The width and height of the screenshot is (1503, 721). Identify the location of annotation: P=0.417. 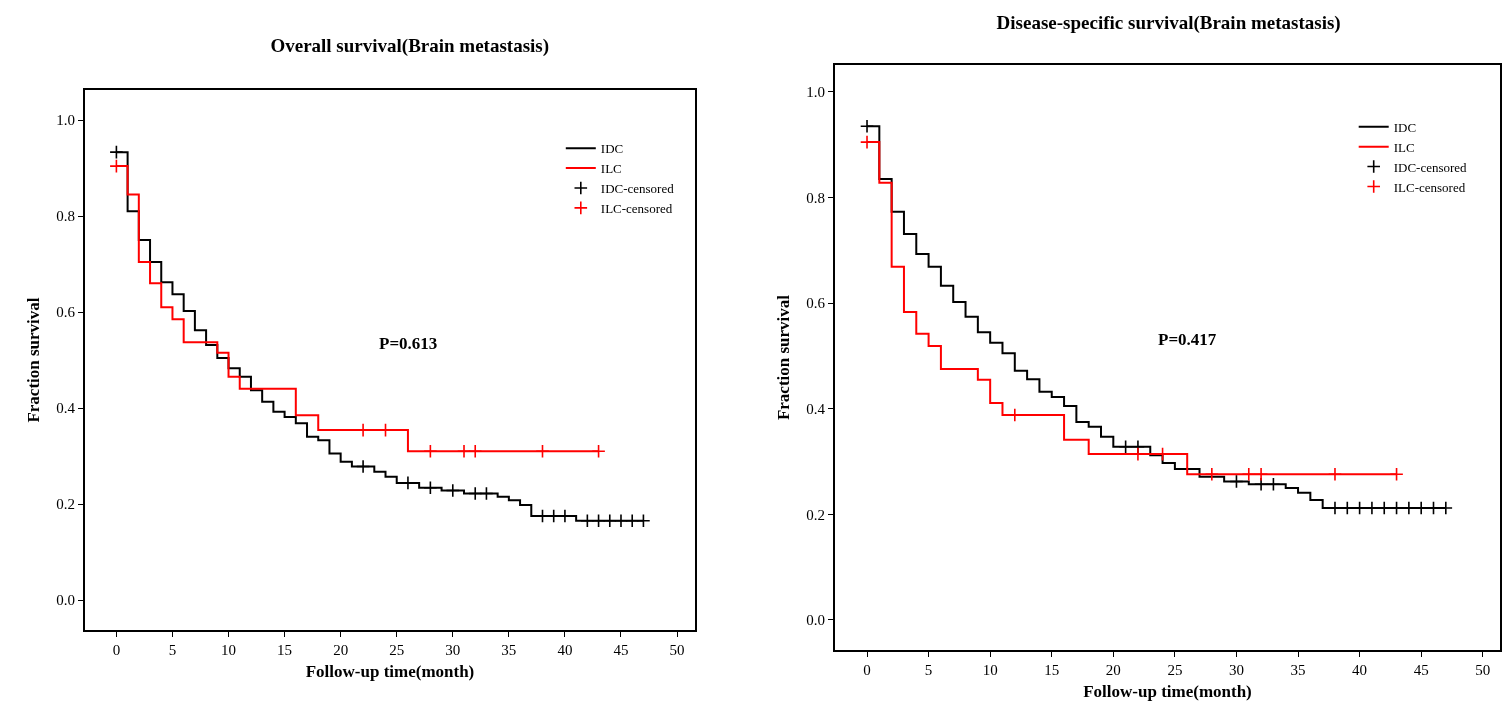
(1187, 339).